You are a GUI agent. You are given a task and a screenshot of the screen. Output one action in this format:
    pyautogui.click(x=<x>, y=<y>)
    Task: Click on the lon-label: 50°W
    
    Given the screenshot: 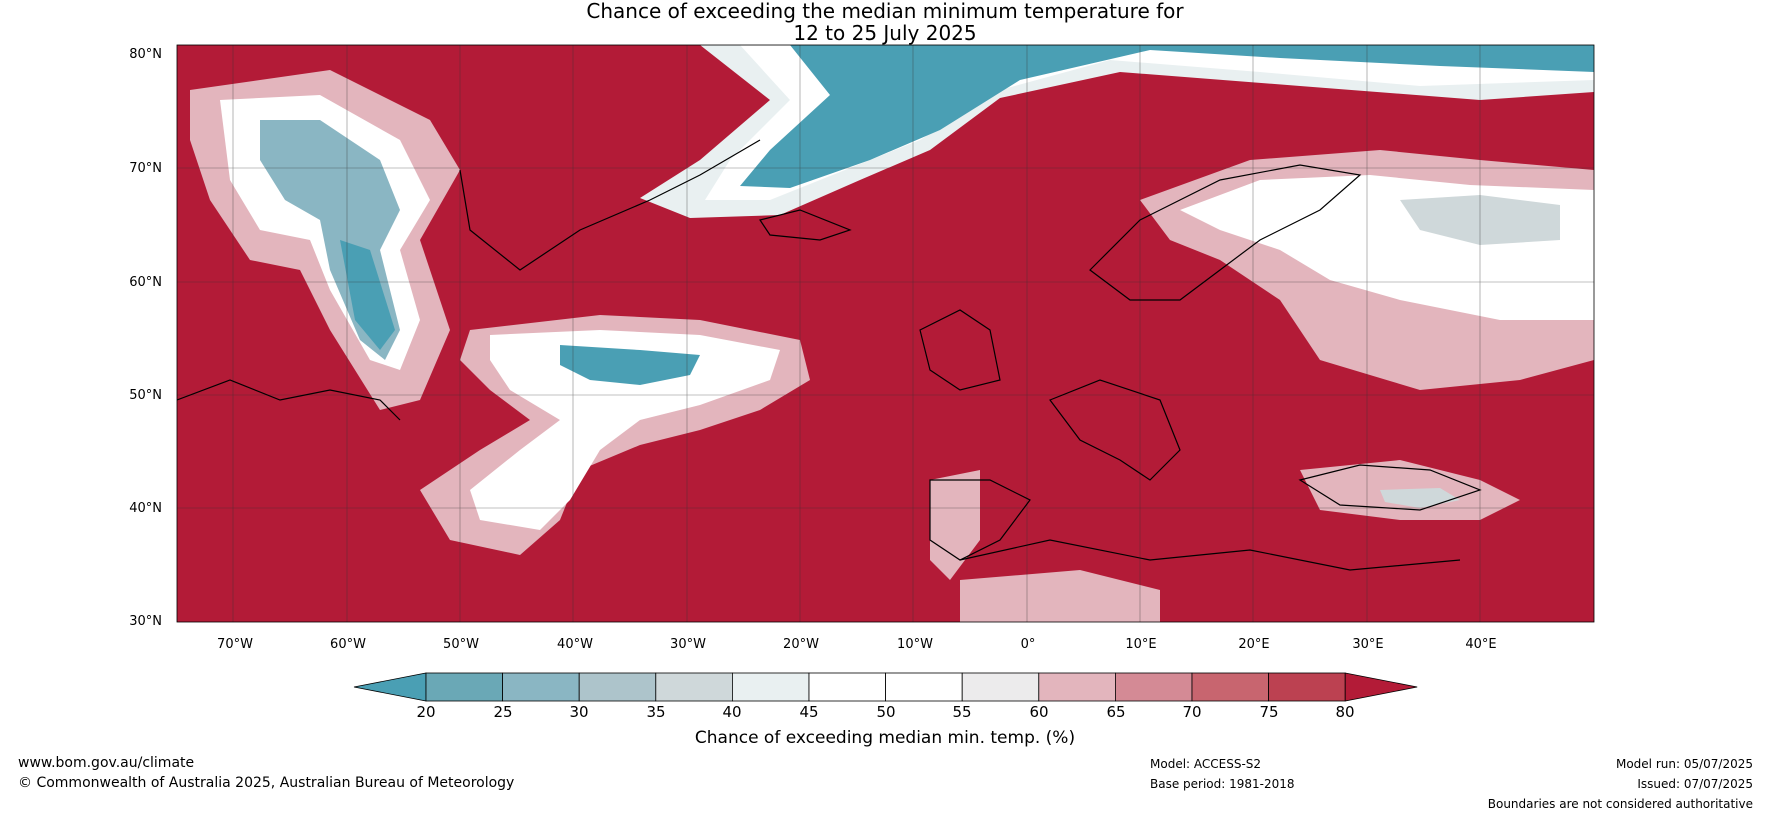 What is the action you would take?
    pyautogui.click(x=461, y=644)
    